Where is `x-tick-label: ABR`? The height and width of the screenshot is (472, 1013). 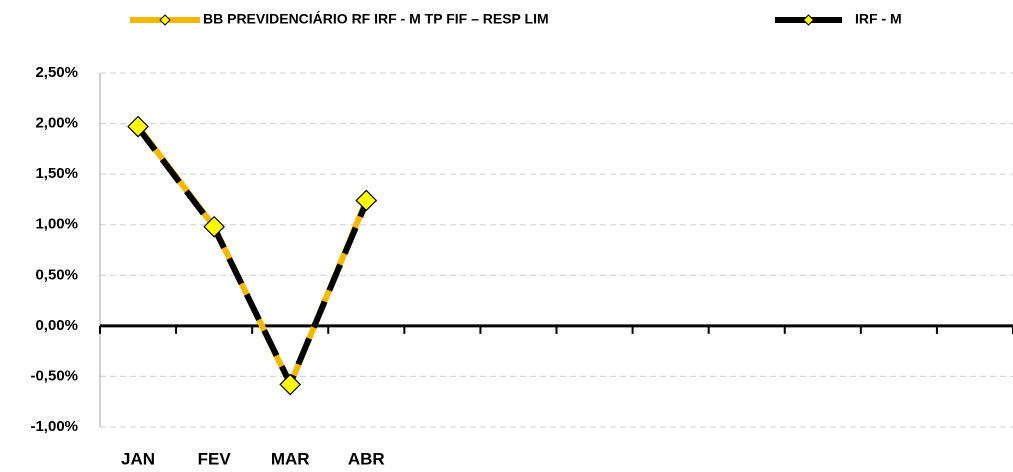
x-tick-label: ABR is located at coordinates (366, 458).